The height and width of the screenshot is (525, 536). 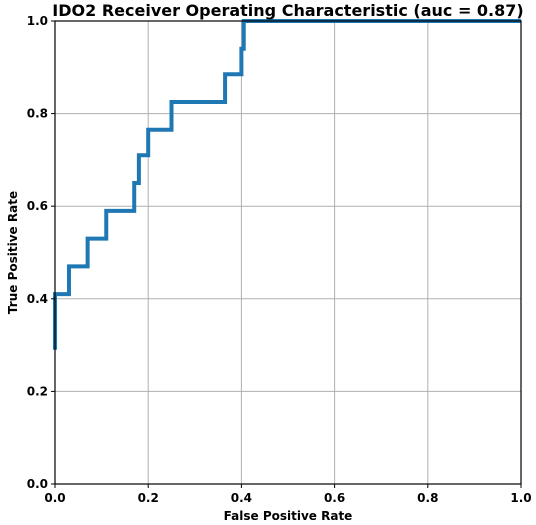 I want to click on y-tick-label: 0.6, so click(x=37, y=206).